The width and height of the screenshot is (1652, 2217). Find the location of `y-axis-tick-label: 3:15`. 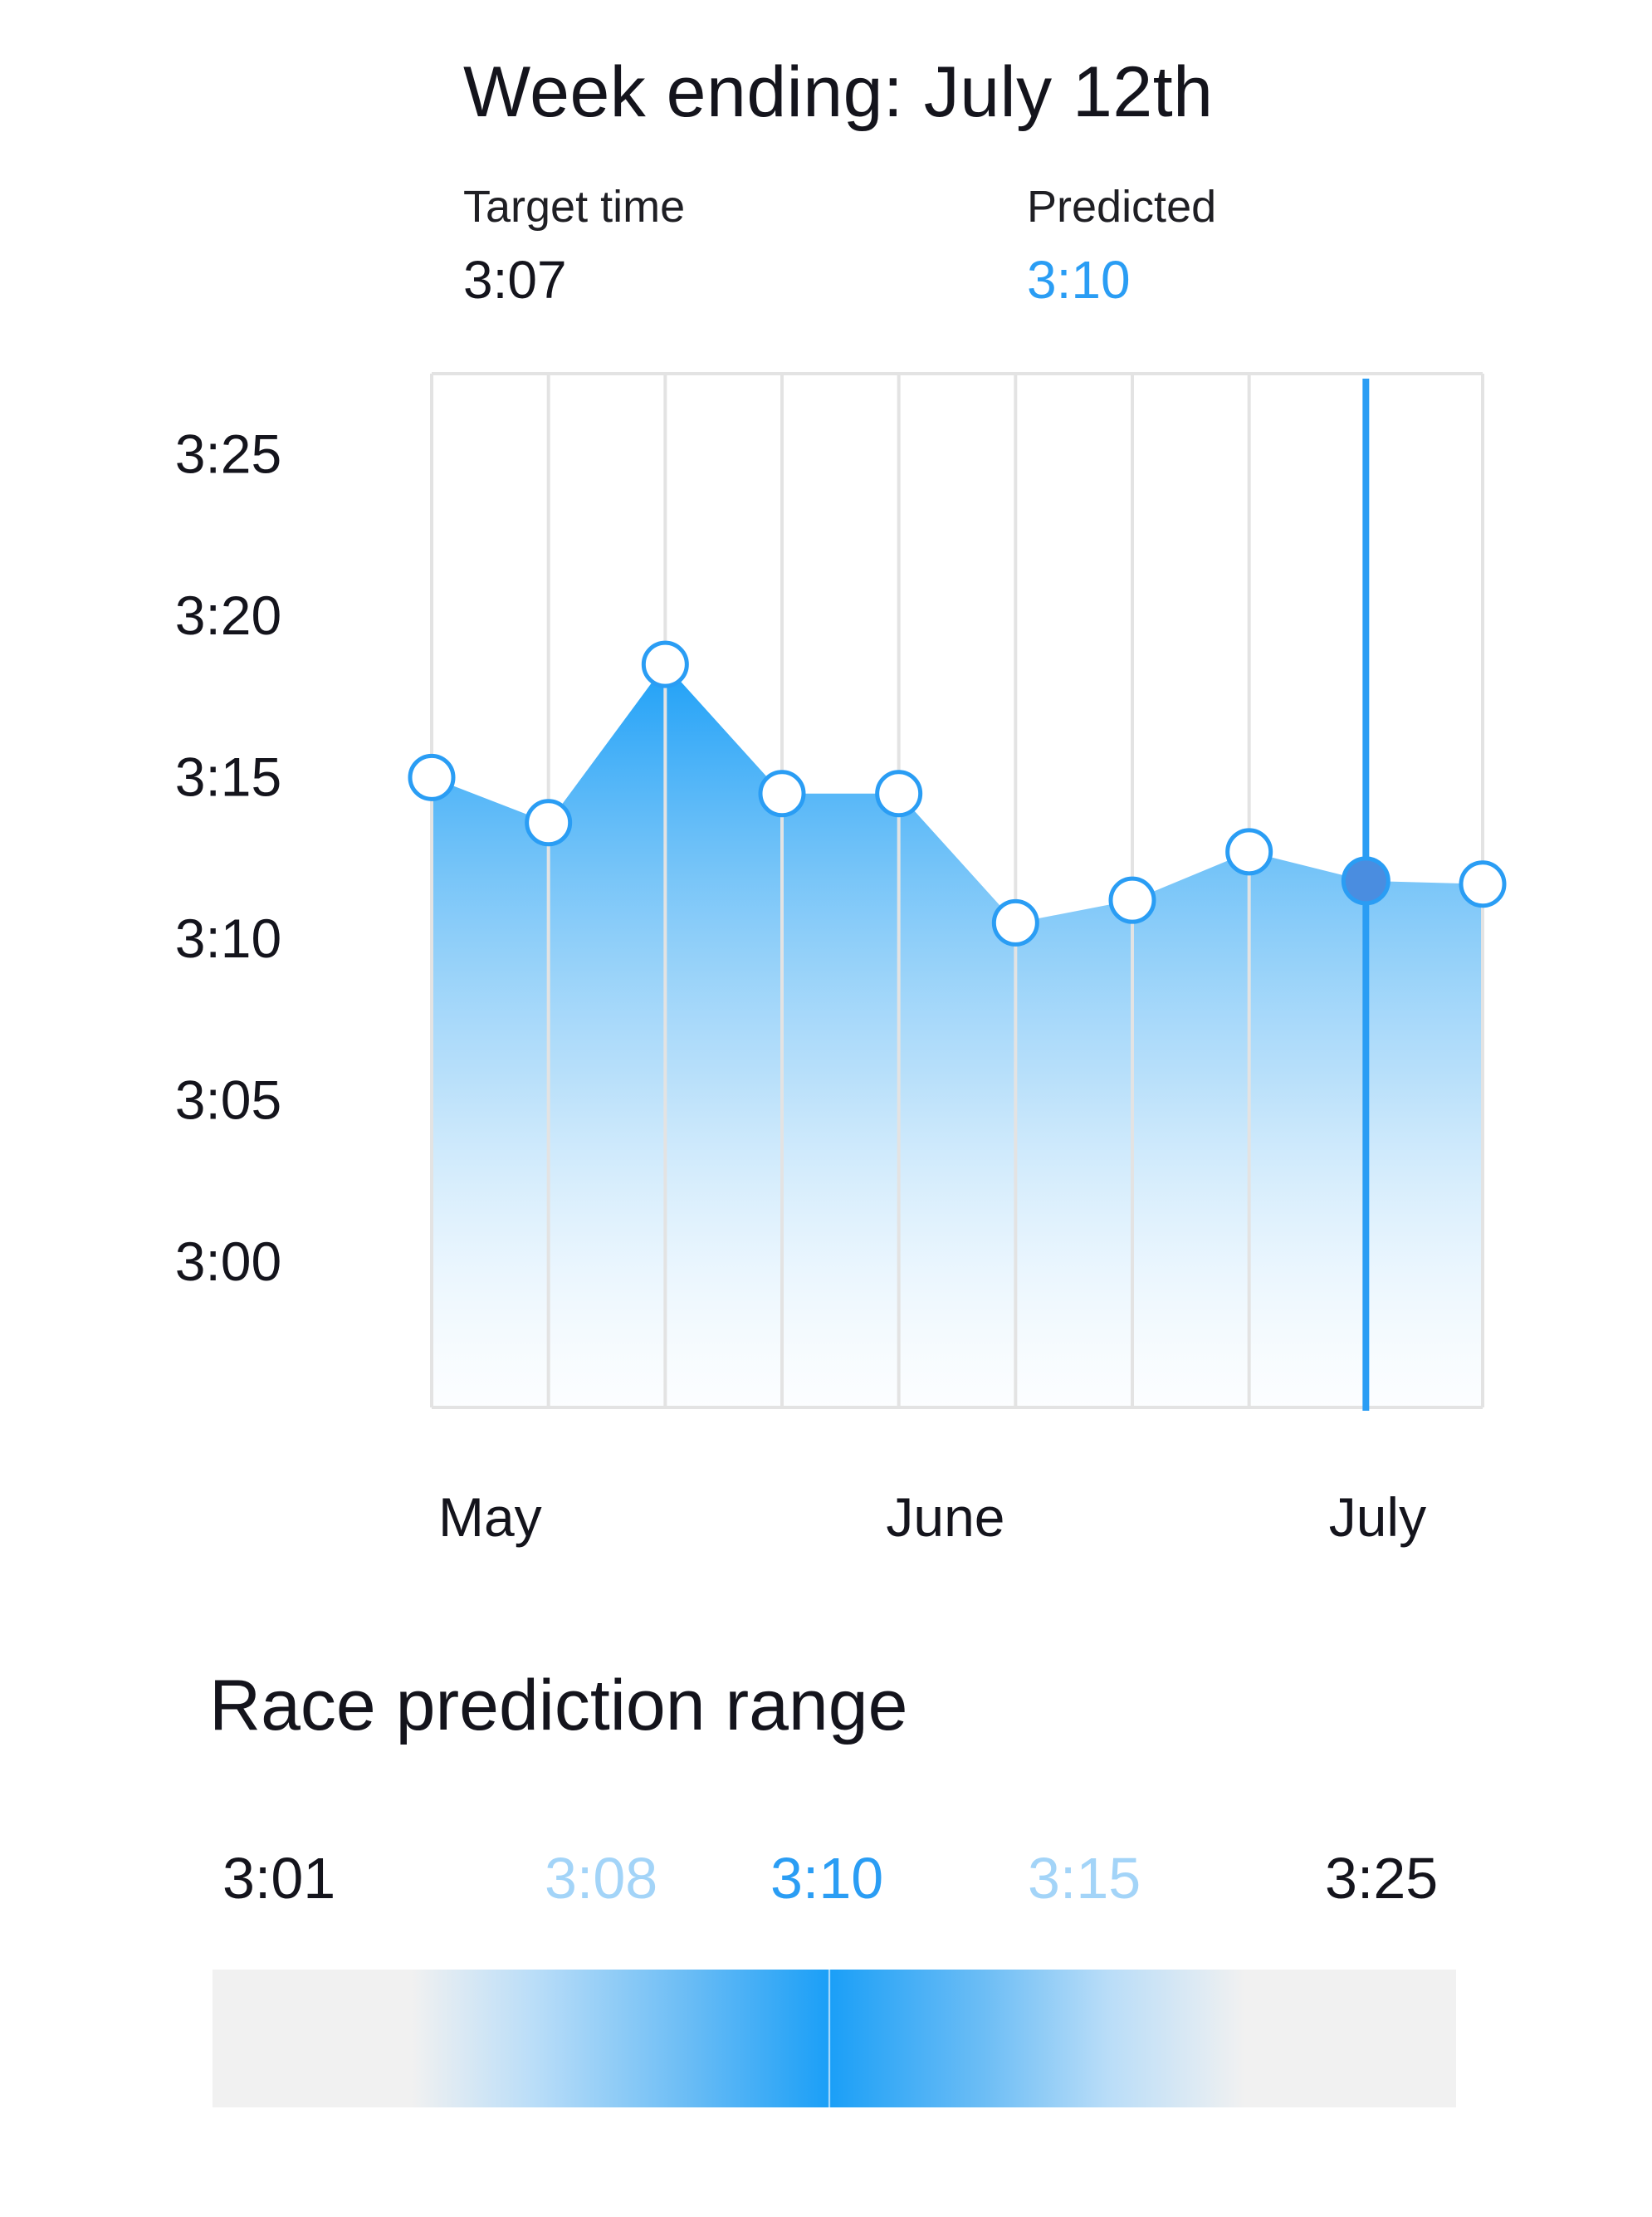

y-axis-tick-label: 3:15 is located at coordinates (228, 776).